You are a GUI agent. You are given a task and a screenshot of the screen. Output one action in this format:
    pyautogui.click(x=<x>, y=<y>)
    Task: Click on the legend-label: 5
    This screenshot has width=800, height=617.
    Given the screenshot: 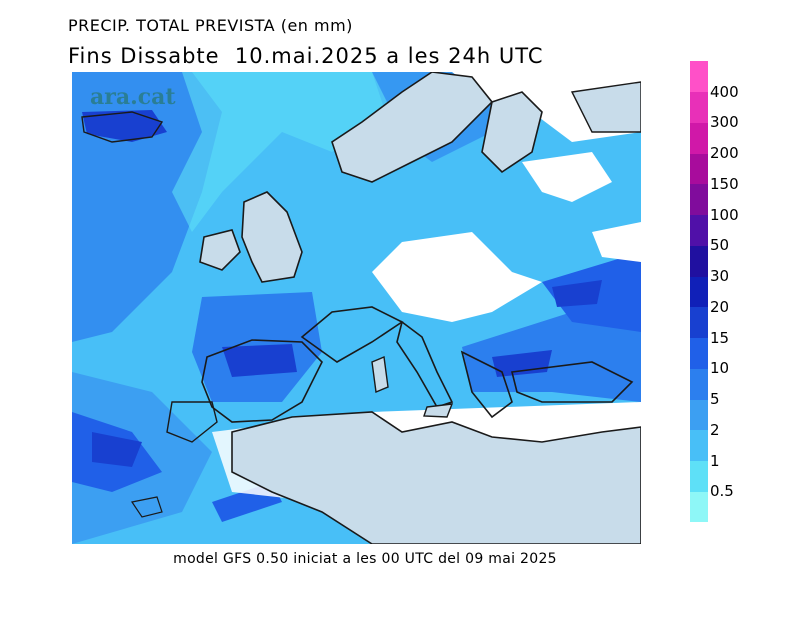 What is the action you would take?
    pyautogui.click(x=715, y=399)
    